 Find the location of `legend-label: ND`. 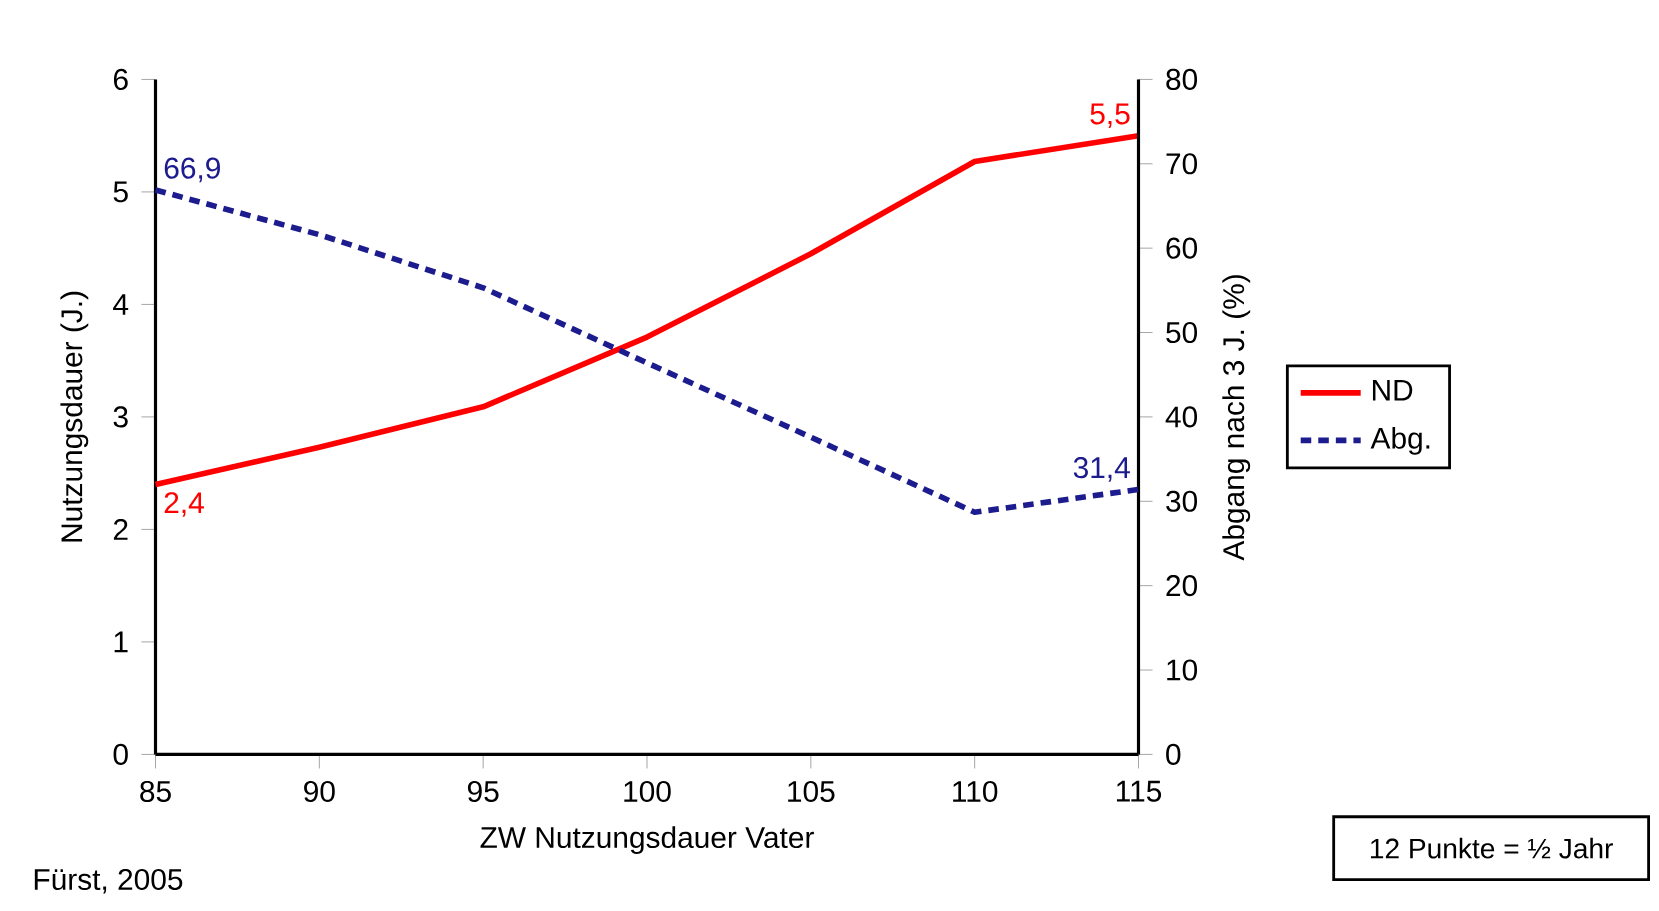

legend-label: ND is located at coordinates (1392, 390).